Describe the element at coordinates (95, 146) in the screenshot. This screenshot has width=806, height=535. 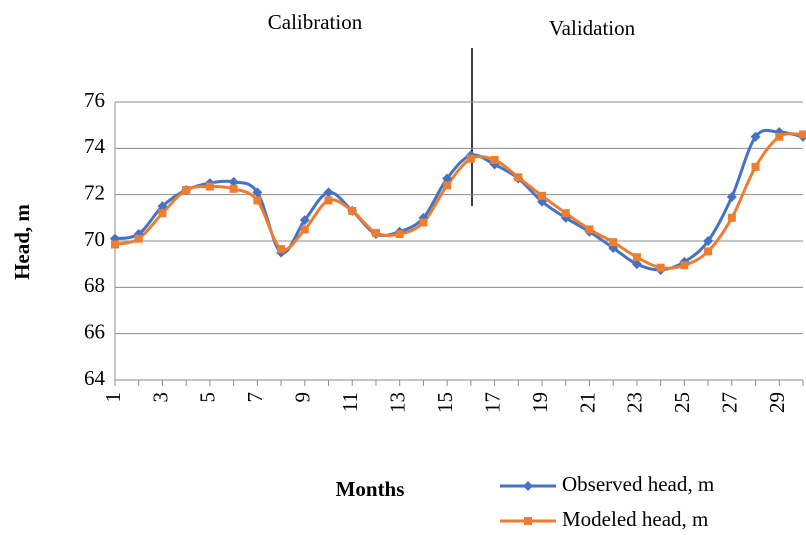
I see `y-tick-label: 74` at that location.